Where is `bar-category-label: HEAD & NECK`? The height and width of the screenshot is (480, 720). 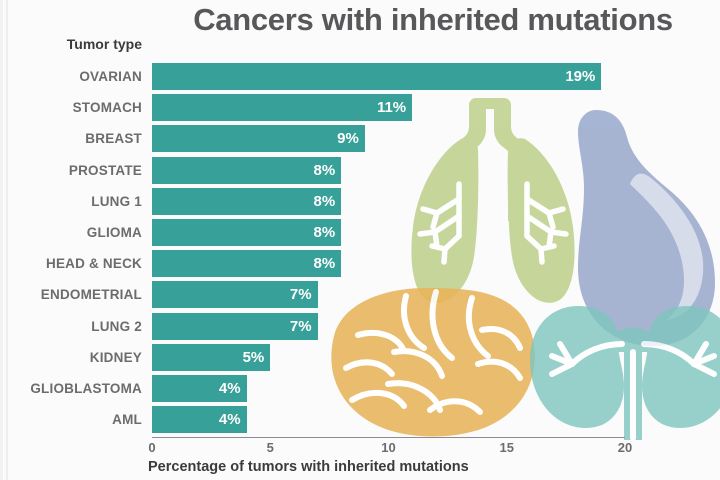
bar-category-label: HEAD & NECK is located at coordinates (94, 264).